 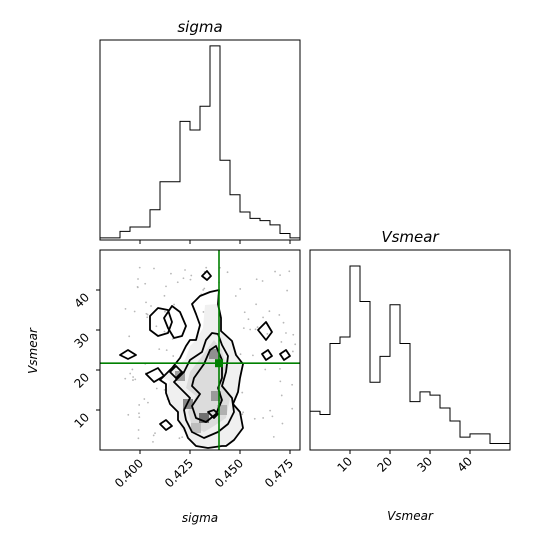 What do you see at coordinates (166, 425) in the screenshot?
I see `contour-island-lowleft` at bounding box center [166, 425].